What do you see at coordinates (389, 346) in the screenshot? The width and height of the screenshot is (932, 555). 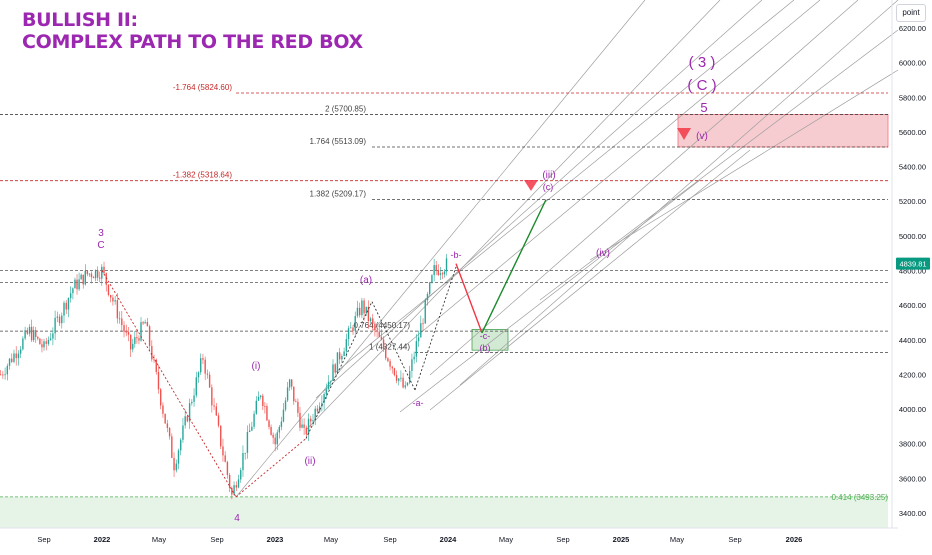 I see `fib-level-label: 1 (4327.44)` at bounding box center [389, 346].